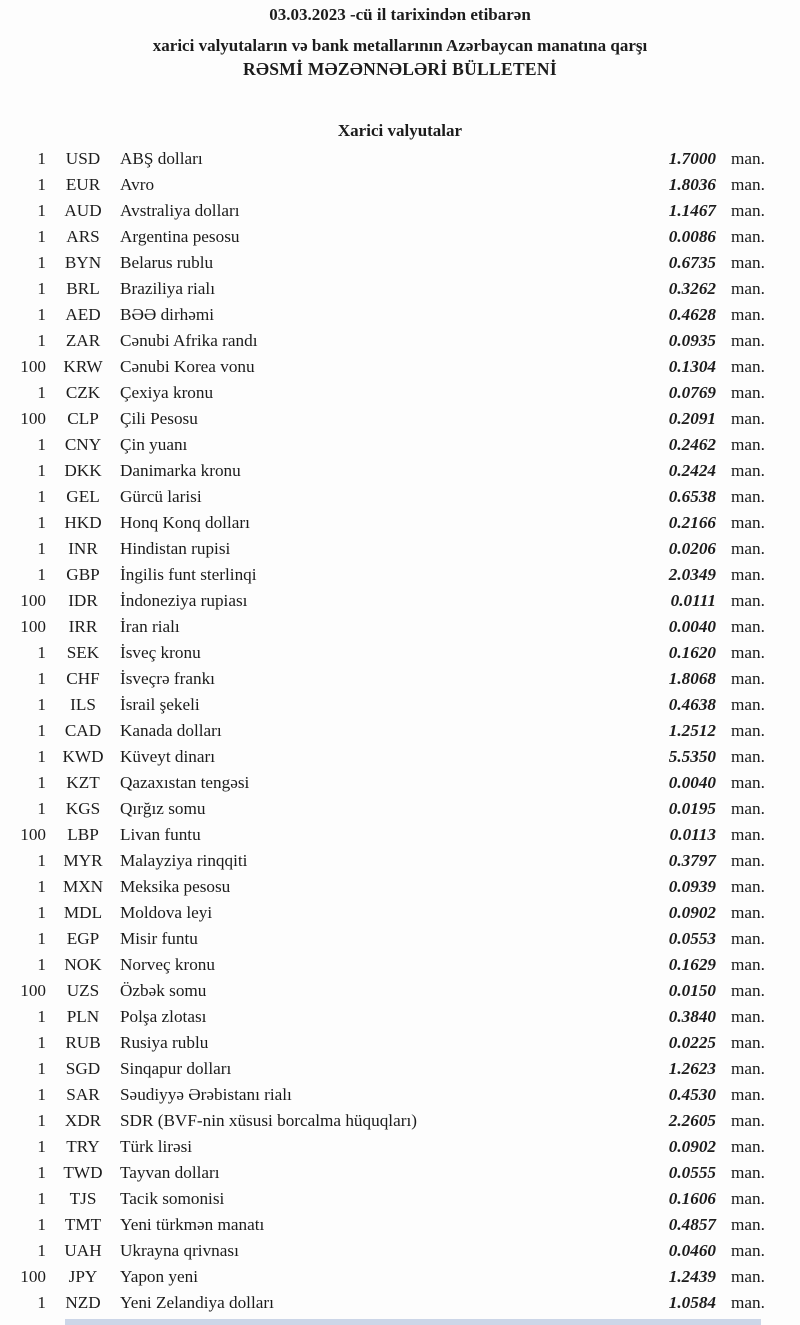 The height and width of the screenshot is (1325, 800). I want to click on table-row: 1 ARS Argentina pesosu 0.0086 man., so click(400, 237).